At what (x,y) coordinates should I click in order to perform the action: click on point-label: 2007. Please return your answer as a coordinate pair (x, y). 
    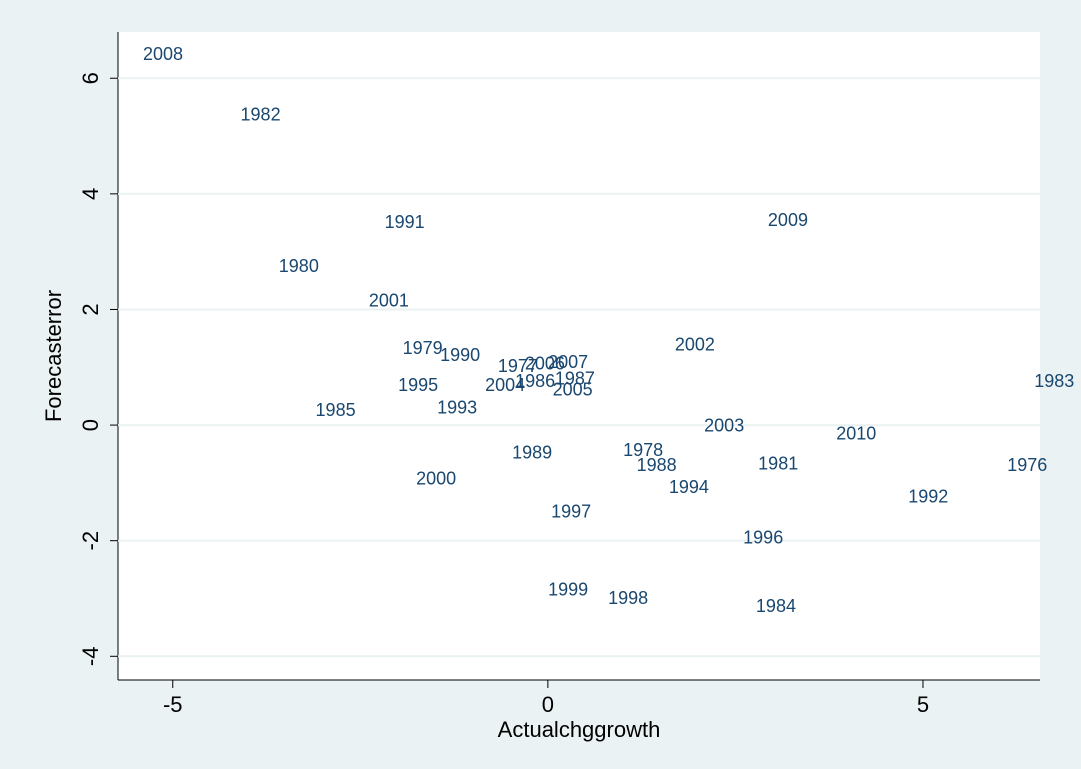
    Looking at the image, I should click on (568, 362).